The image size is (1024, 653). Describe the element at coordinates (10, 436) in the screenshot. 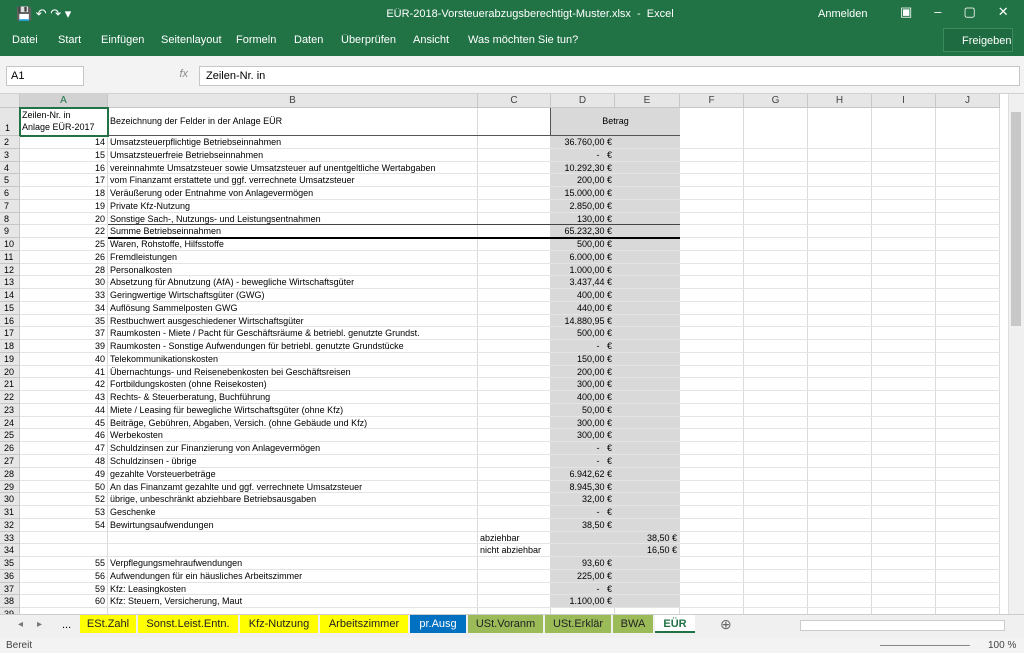

I see `row-header: 25` at that location.